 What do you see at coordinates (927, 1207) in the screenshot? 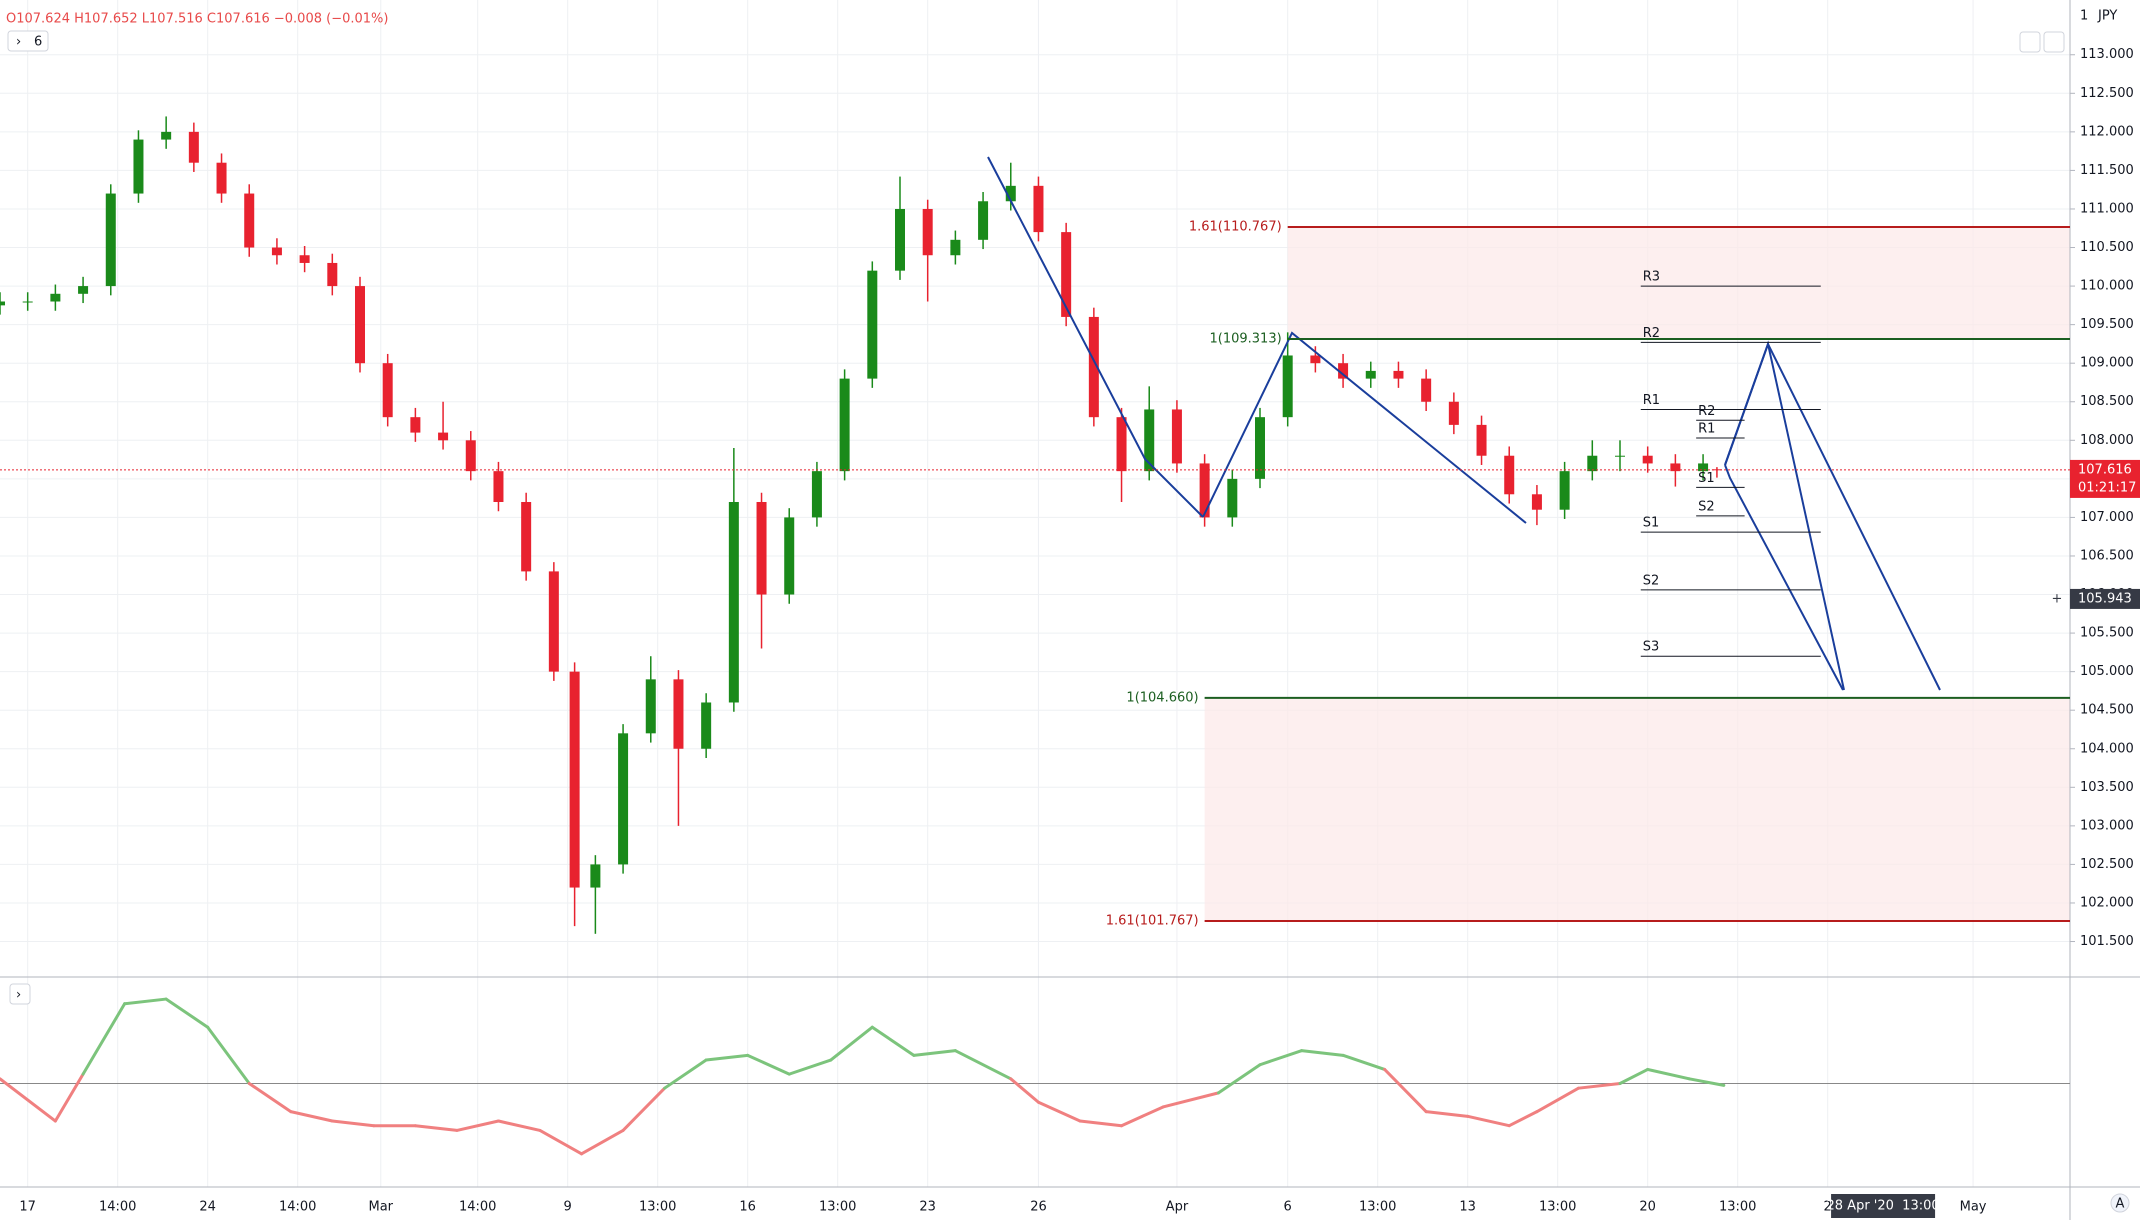
I see `x-tick-label: 23` at bounding box center [927, 1207].